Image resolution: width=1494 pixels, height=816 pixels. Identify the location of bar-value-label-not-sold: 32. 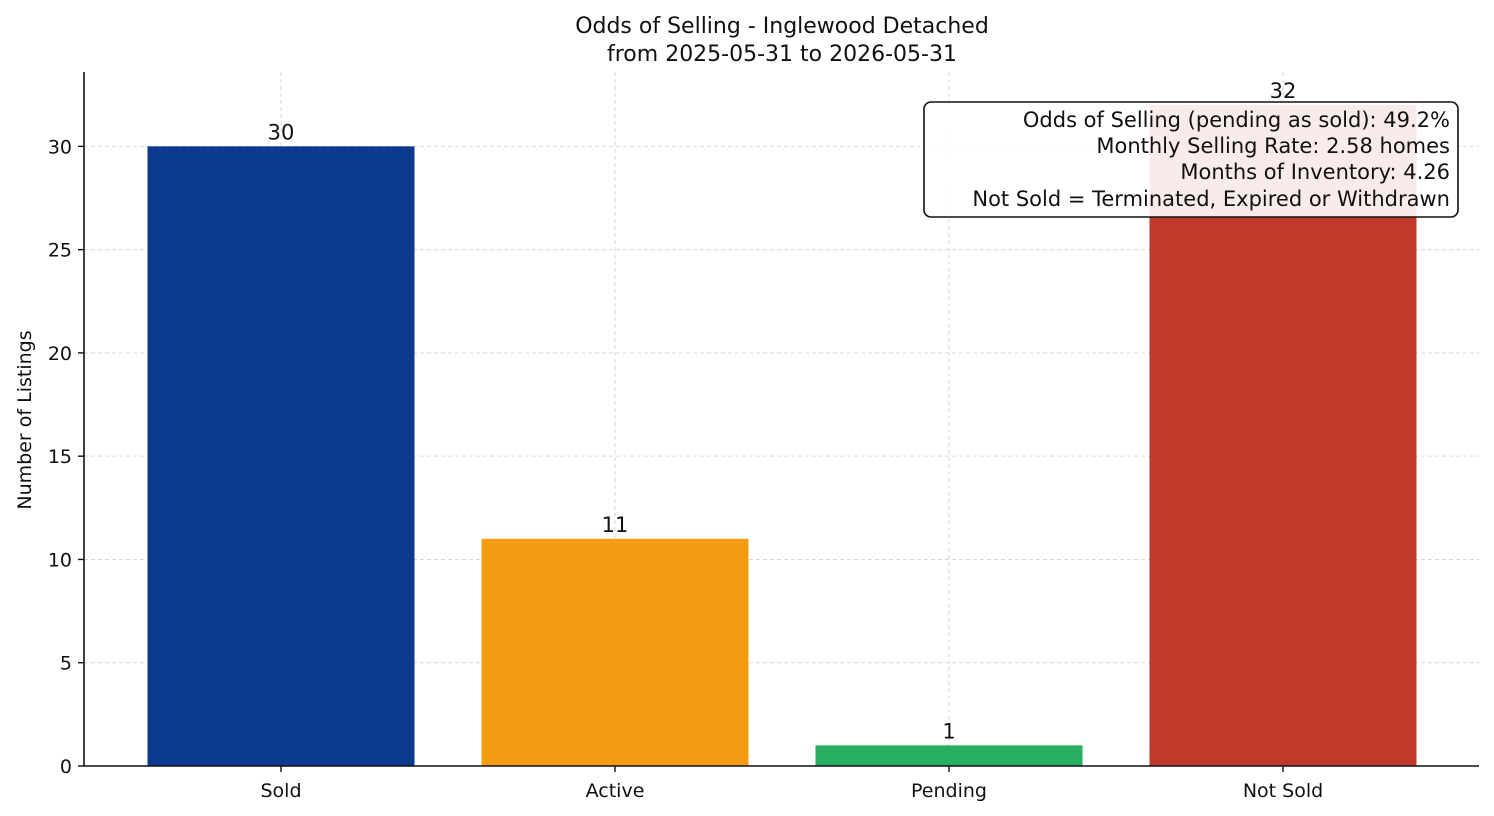
(1283, 91).